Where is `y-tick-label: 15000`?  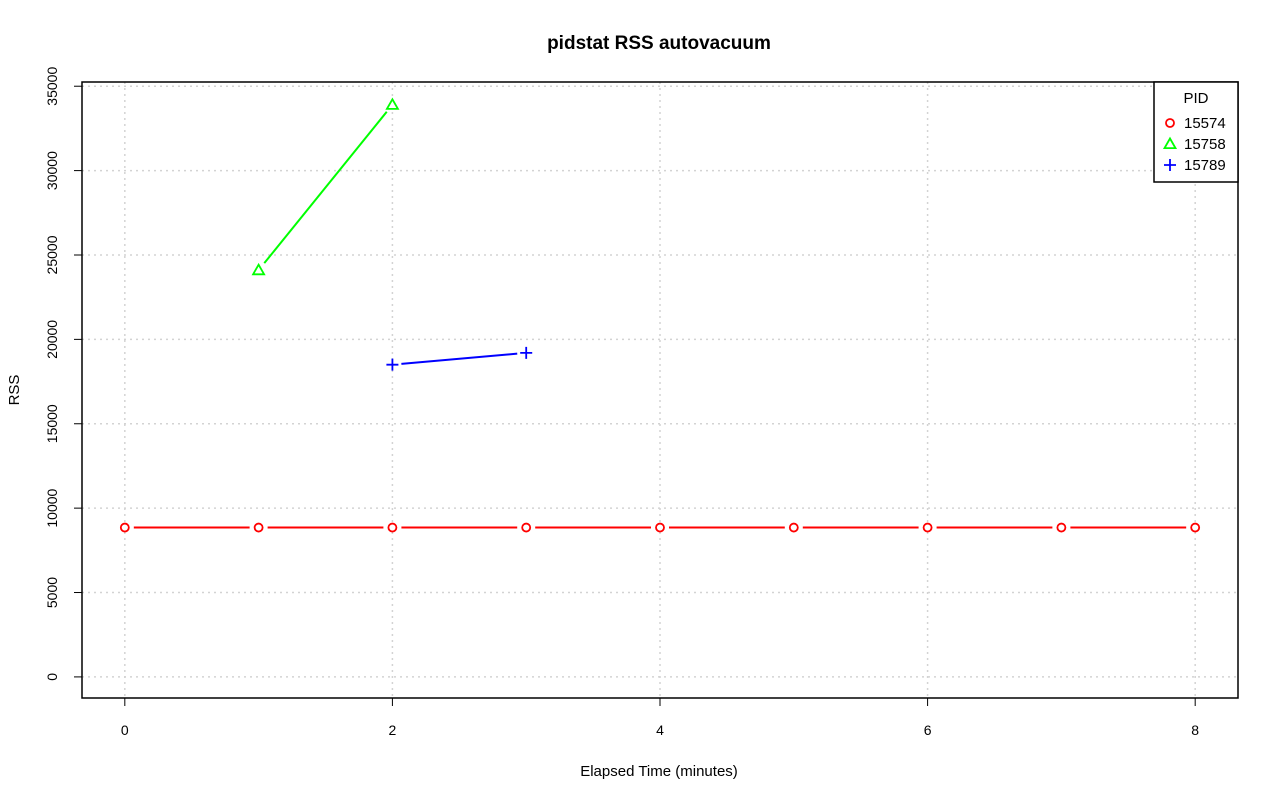
y-tick-label: 15000 is located at coordinates (52, 423).